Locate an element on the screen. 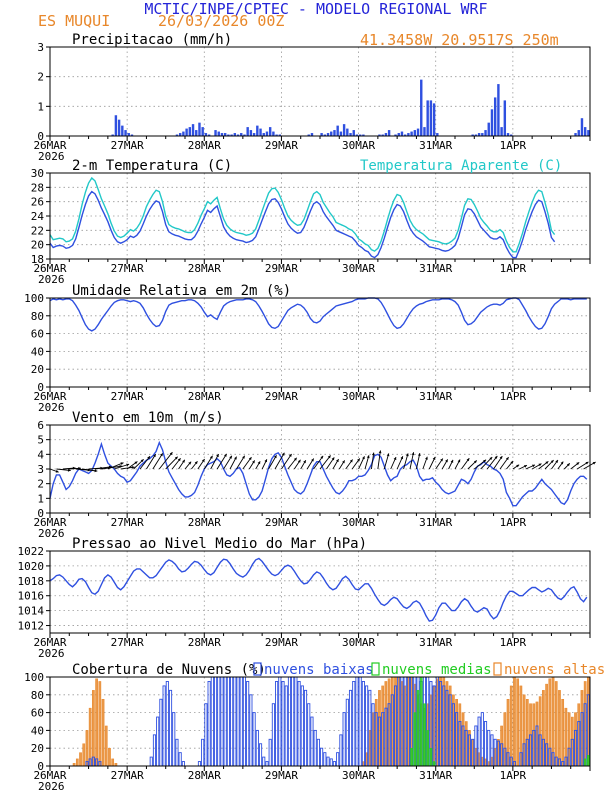 This screenshot has height=792, width=612. y-tick-label: 1022 is located at coordinates (31, 551).